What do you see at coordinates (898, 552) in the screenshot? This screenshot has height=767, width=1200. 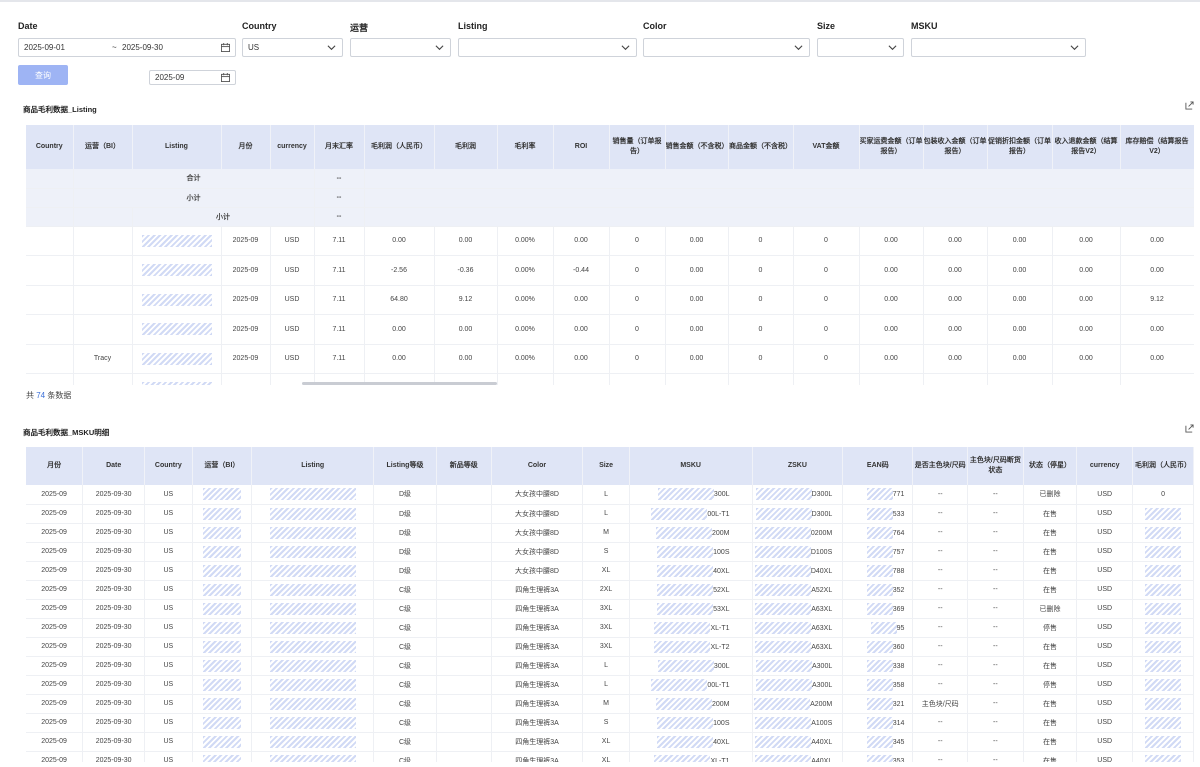 I see `ean-suffix: 757` at bounding box center [898, 552].